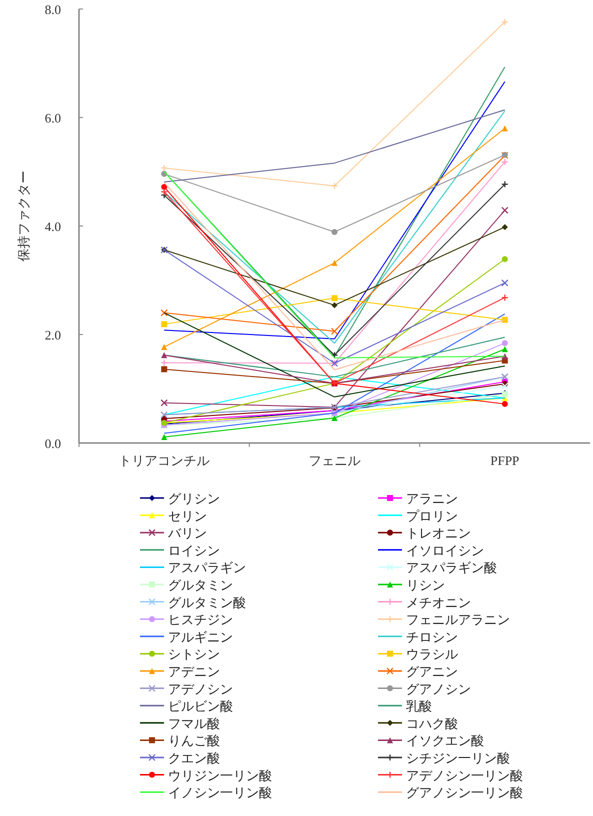  I want to click on legend-label: ウラシル, so click(432, 654).